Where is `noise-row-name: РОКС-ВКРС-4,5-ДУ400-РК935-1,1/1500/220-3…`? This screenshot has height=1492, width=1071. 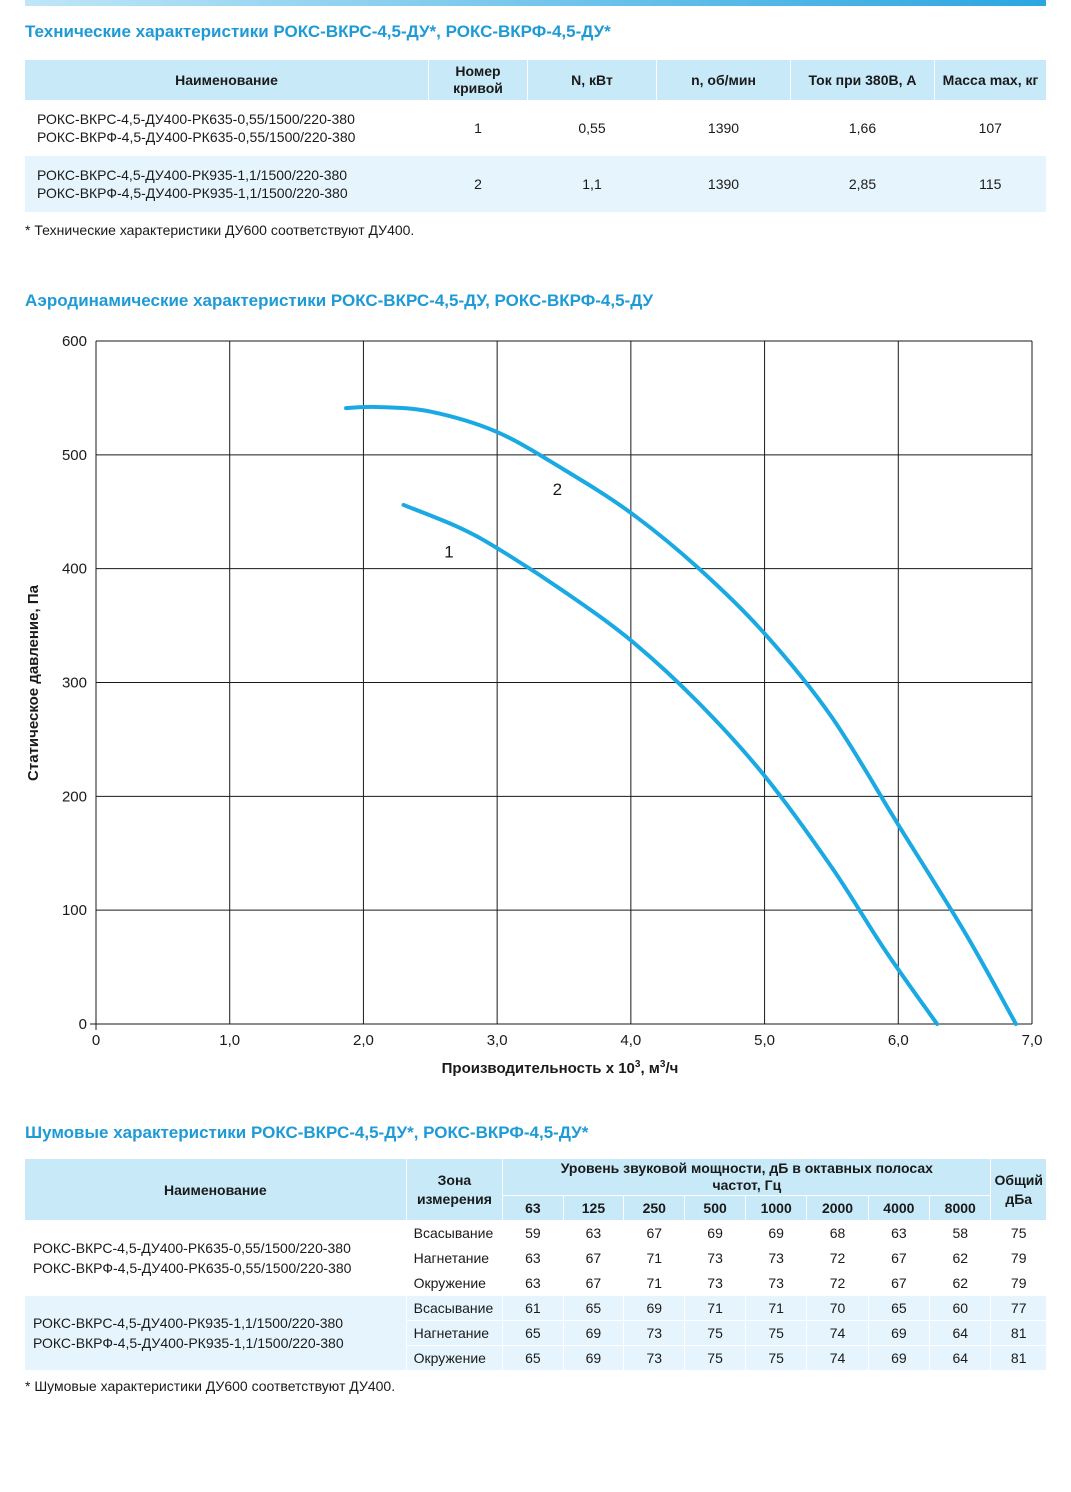
noise-row-name: РОКС-ВКРС-4,5-ДУ400-РК935-1,1/1500/220-3… is located at coordinates (216, 1332).